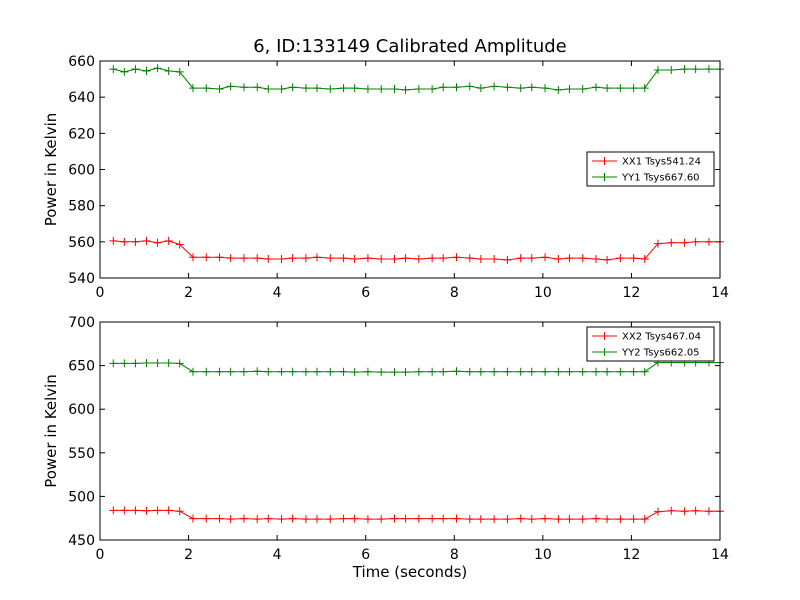  Describe the element at coordinates (81, 98) in the screenshot. I see `y-tick-label: 640` at that location.